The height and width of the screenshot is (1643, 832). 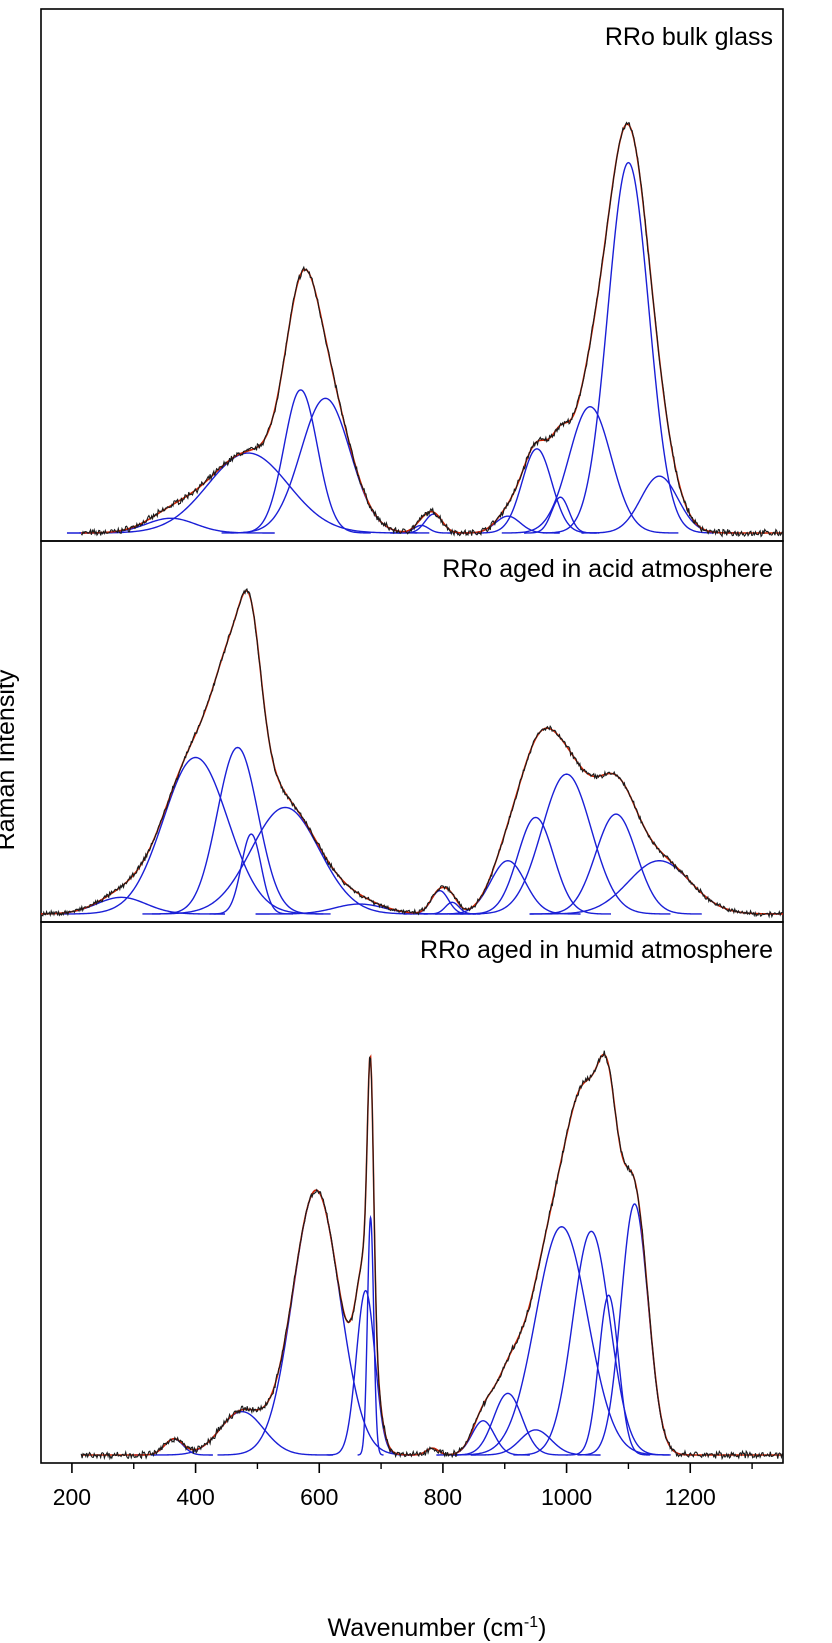 I want to click on x-tick-label: 400, so click(x=195, y=1497).